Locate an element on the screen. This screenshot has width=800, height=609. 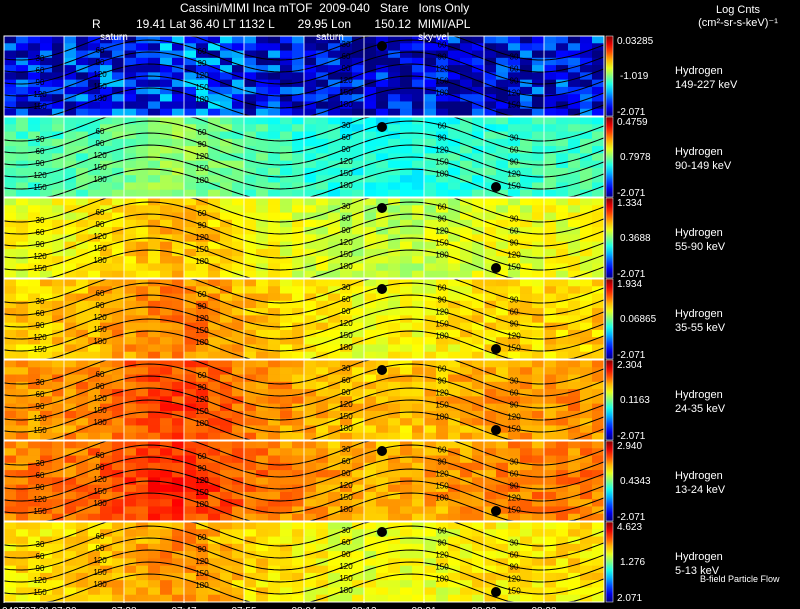
x-tick-label: 08:29 is located at coordinates (483, 607).